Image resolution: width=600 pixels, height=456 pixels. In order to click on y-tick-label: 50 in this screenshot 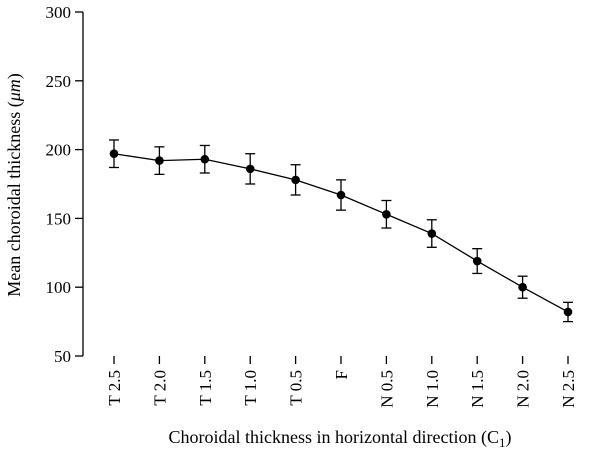, I will do `click(62, 356)`.